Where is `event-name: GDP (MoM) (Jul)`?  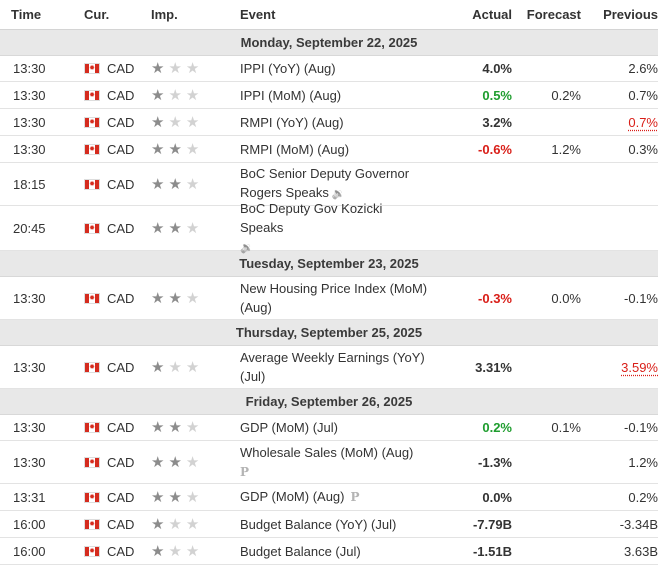
event-name: GDP (MoM) (Jul) is located at coordinates (334, 427).